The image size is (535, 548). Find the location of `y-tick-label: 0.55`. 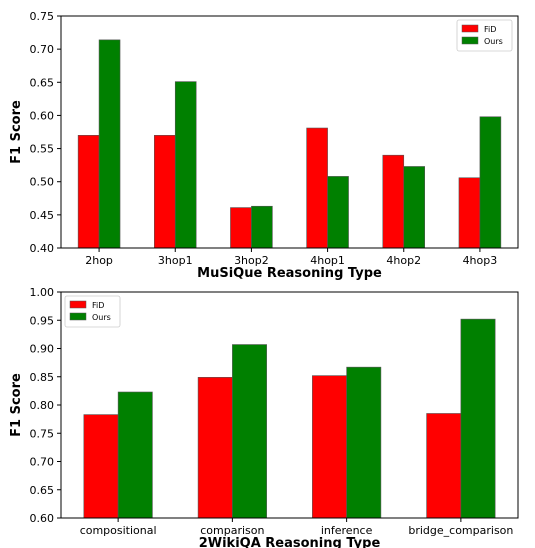

y-tick-label: 0.55 is located at coordinates (42, 149).